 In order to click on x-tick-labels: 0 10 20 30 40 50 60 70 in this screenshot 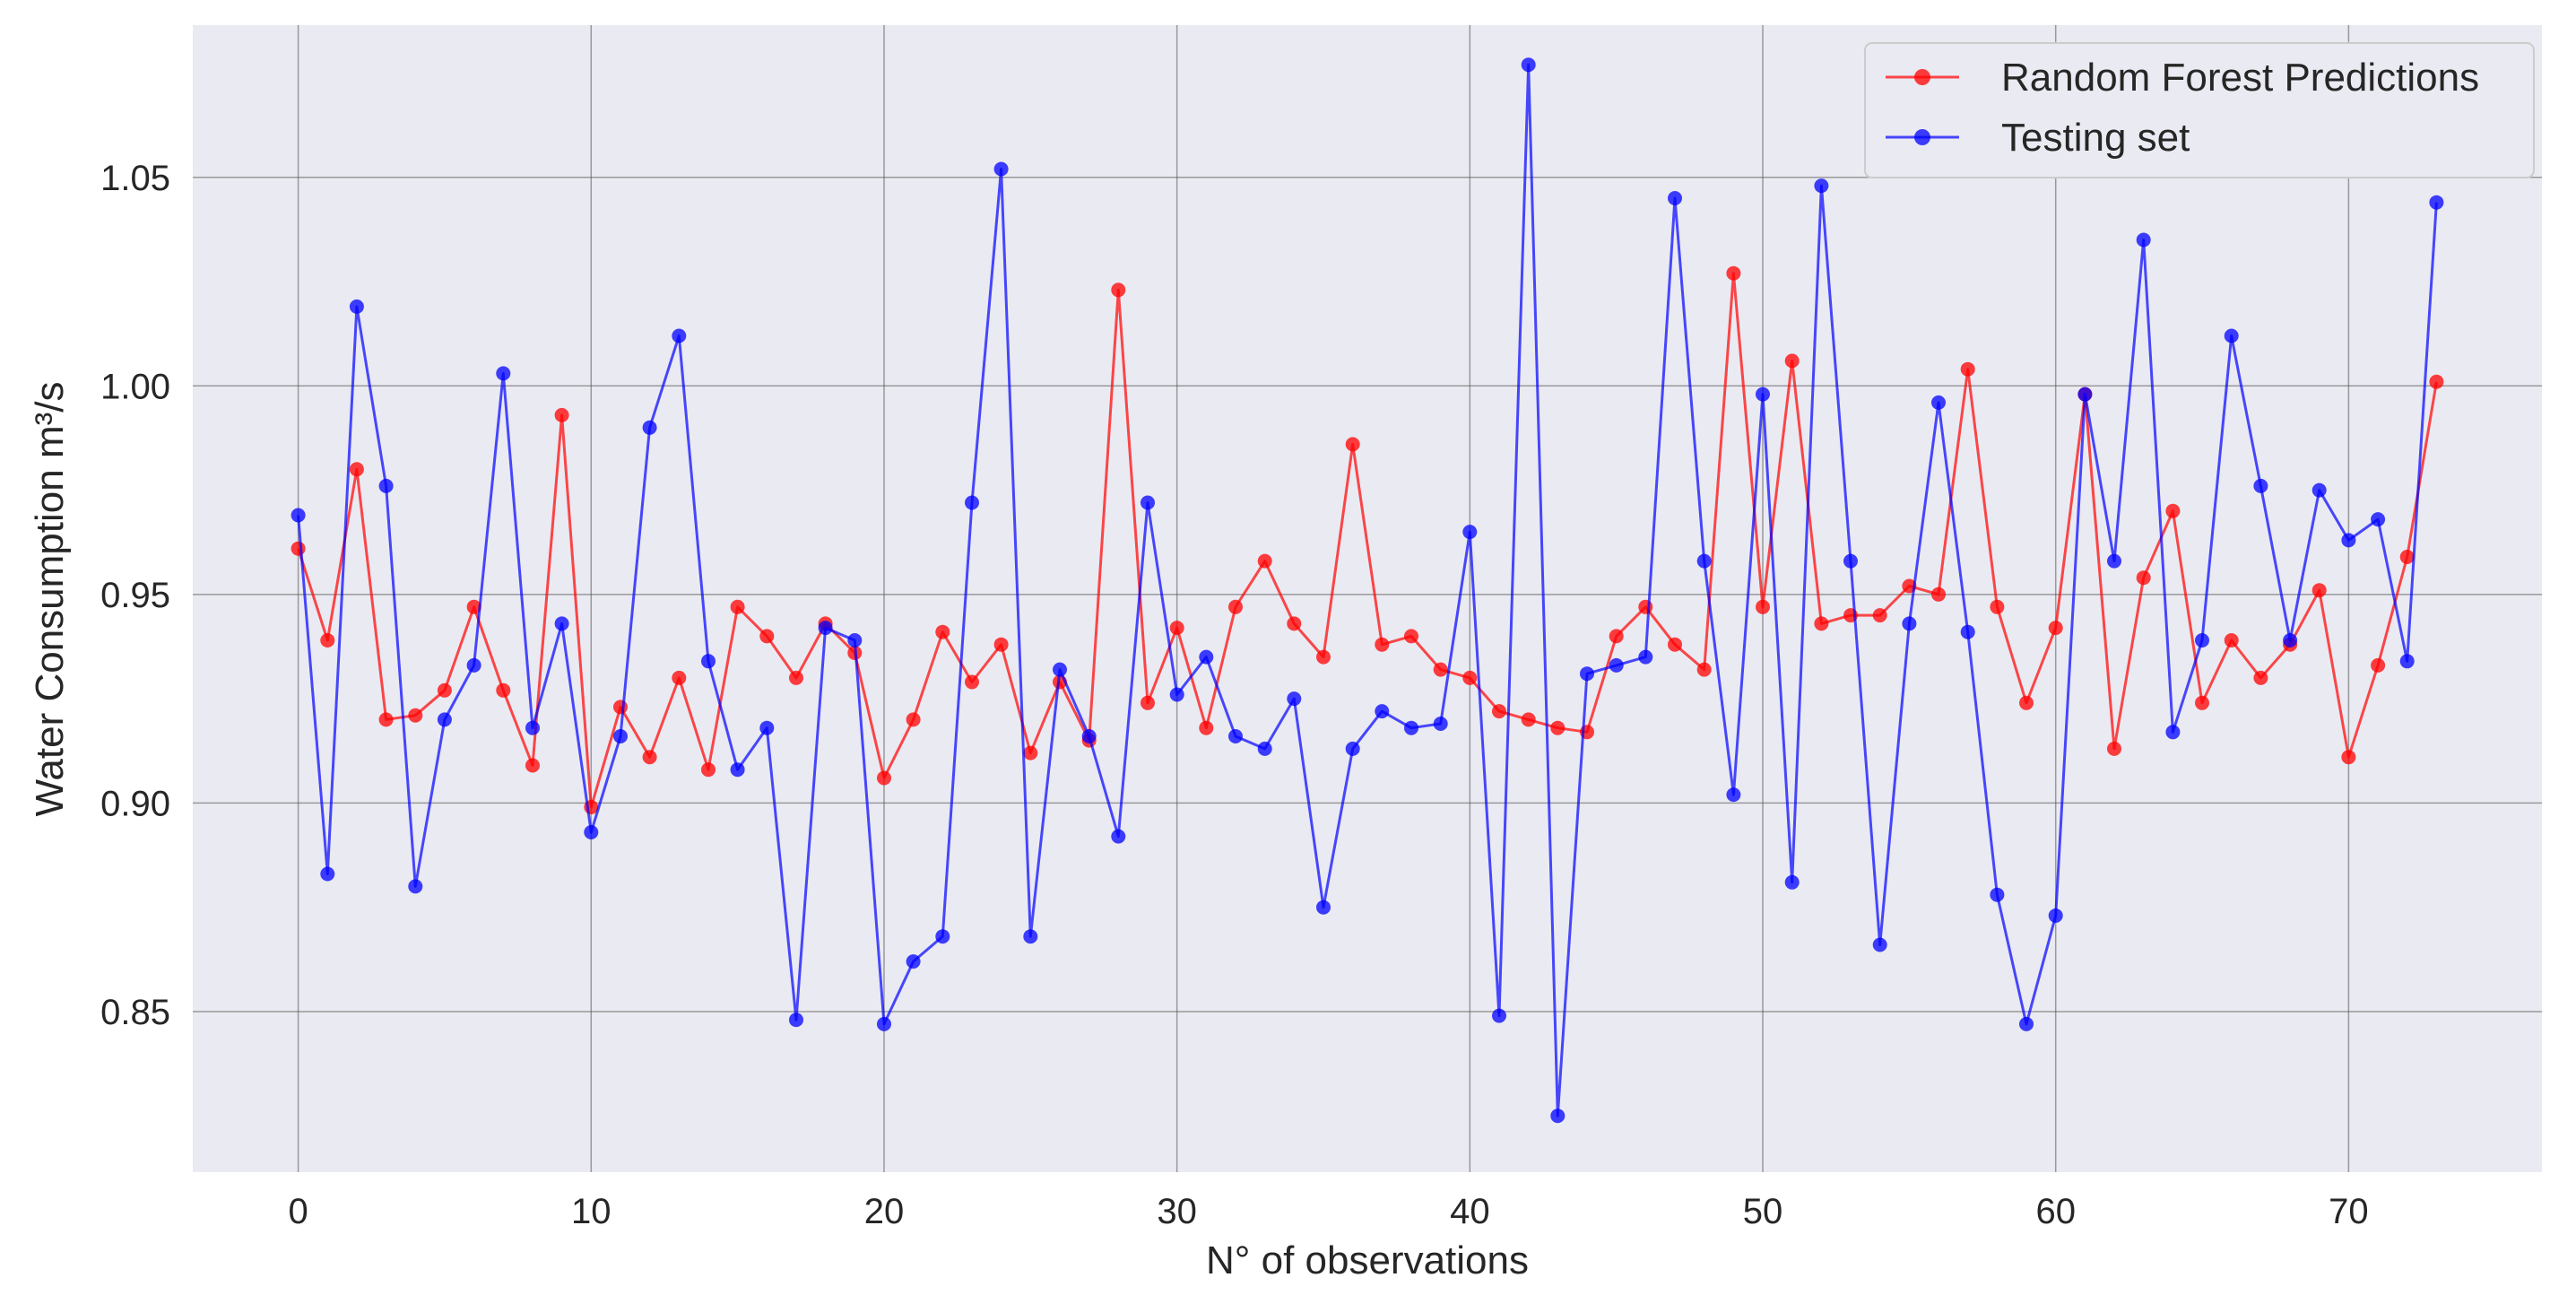, I will do `click(1328, 1211)`.